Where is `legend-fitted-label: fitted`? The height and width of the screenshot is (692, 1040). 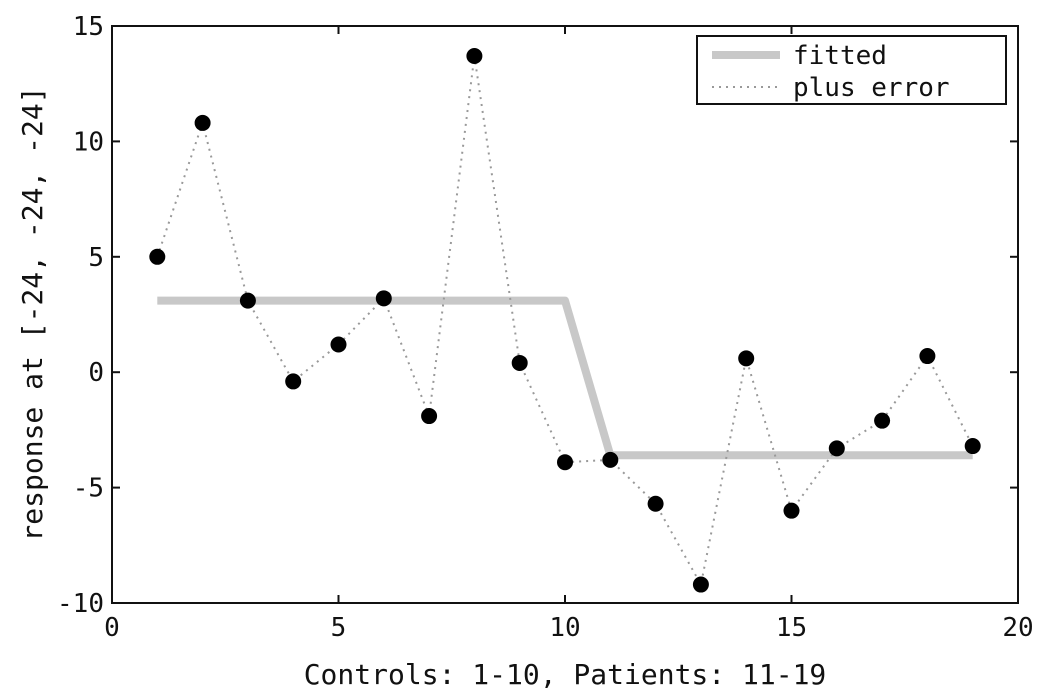 legend-fitted-label: fitted is located at coordinates (840, 56).